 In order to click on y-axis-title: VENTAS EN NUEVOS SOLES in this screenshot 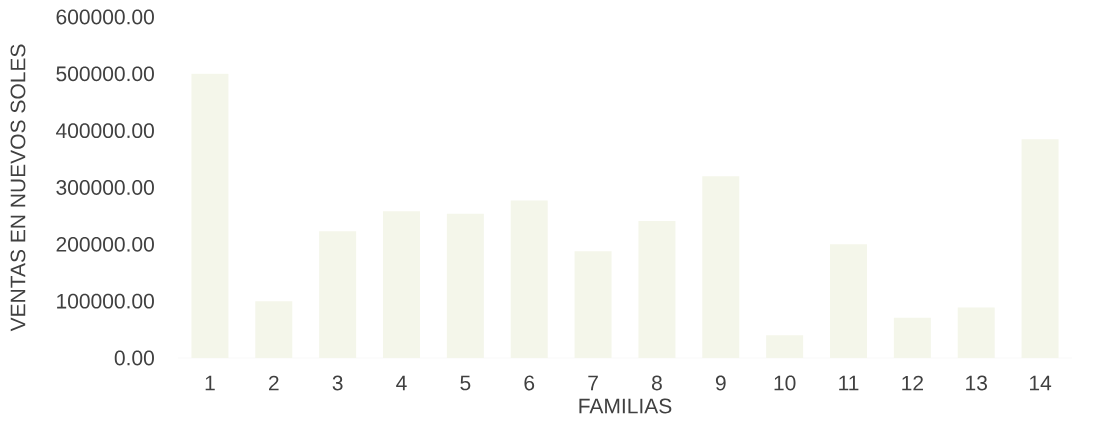, I will do `click(18, 188)`.